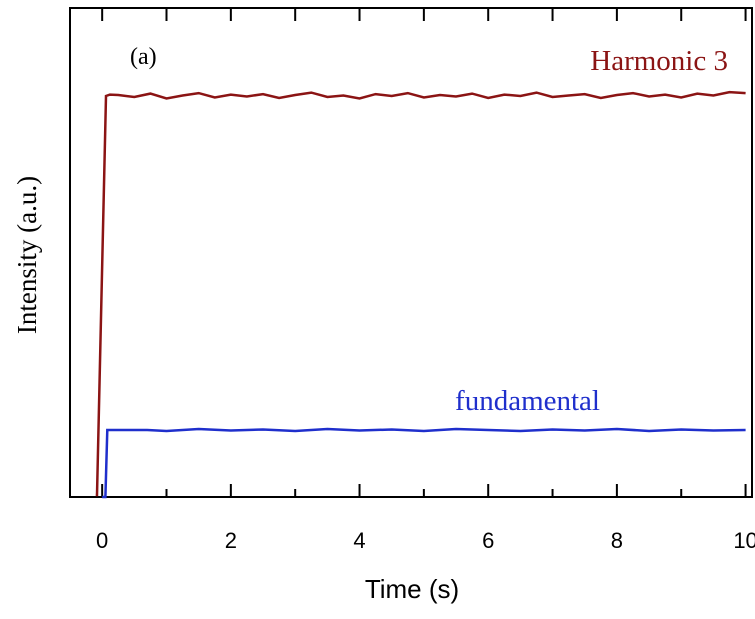 The height and width of the screenshot is (619, 755). I want to click on x-tick-label: 4, so click(359, 540).